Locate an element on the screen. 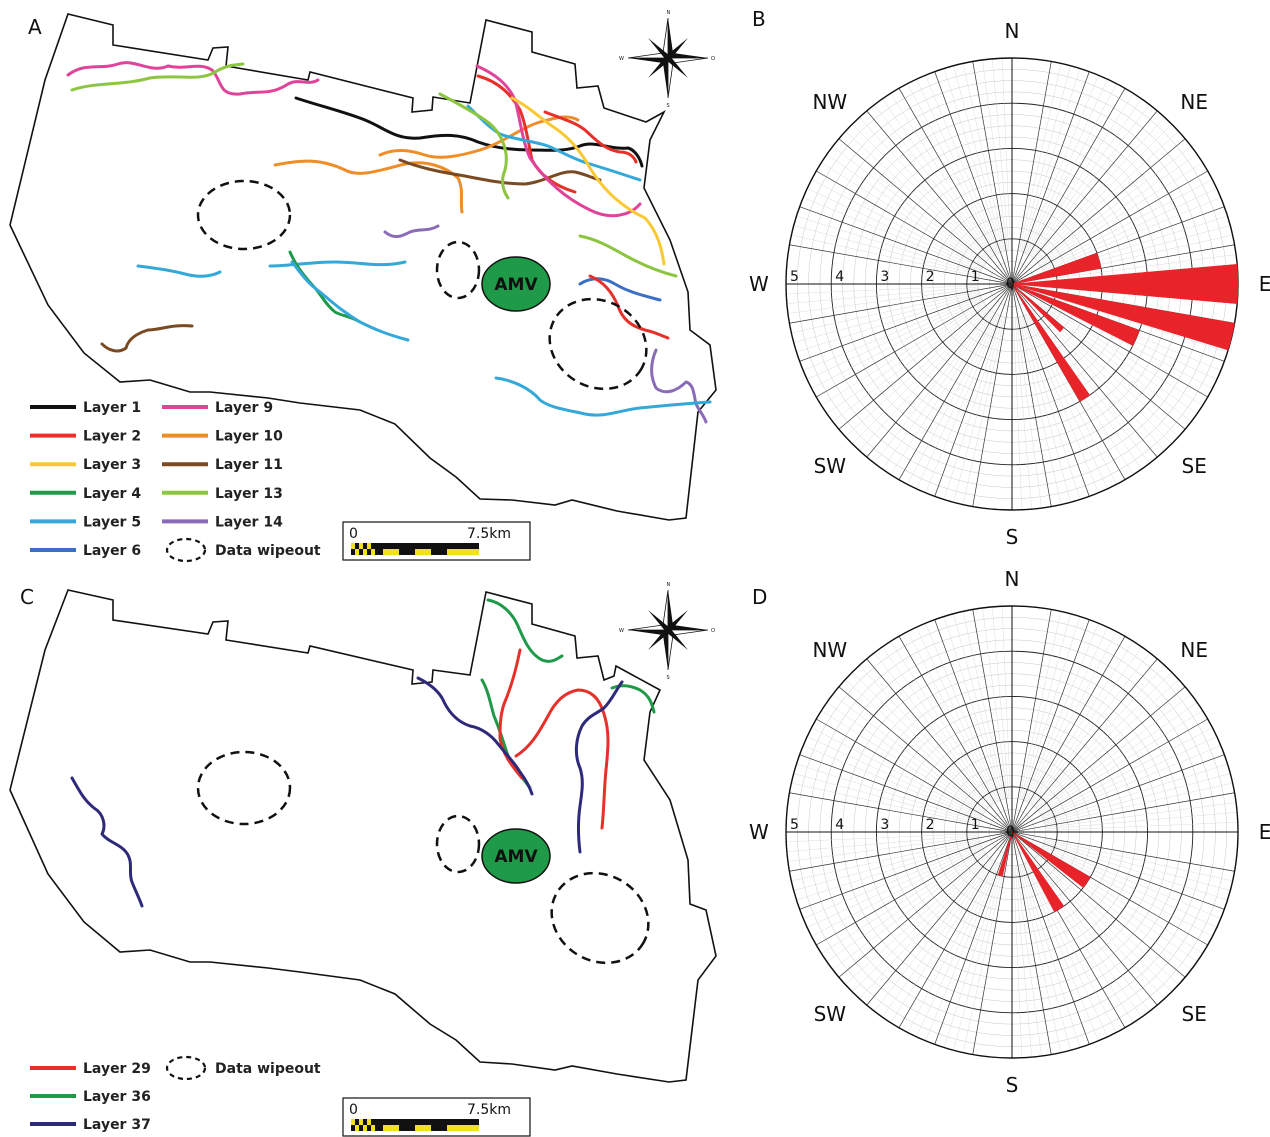 The height and width of the screenshot is (1137, 1270). legend-item: Data wipeout is located at coordinates (243, 550).